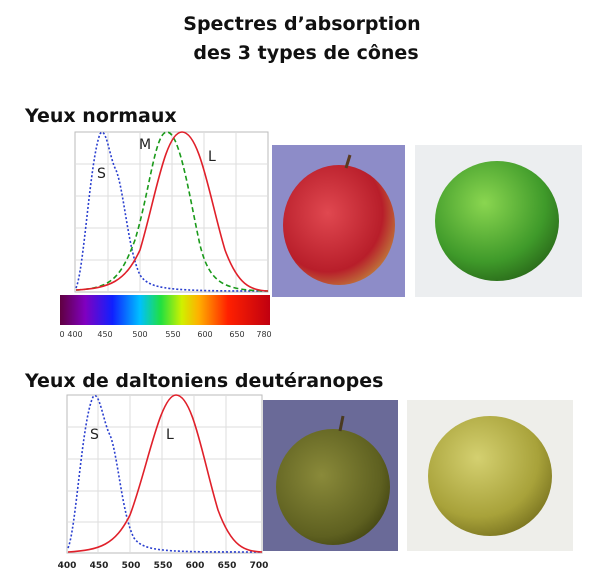  Describe the element at coordinates (100, 116) in the screenshot. I see `section-heading: Yeux normaux` at that location.